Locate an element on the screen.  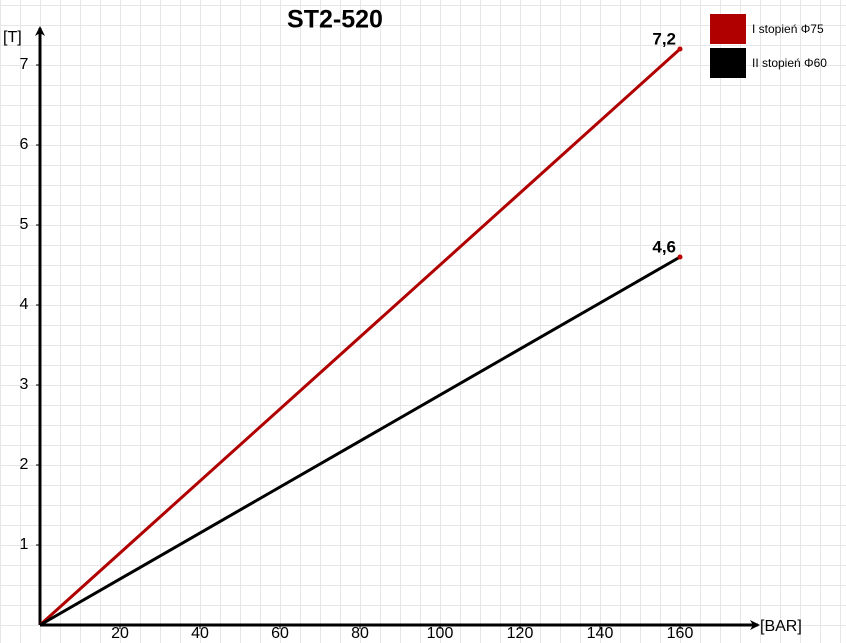
chart-title: ST2-520 is located at coordinates (335, 20).